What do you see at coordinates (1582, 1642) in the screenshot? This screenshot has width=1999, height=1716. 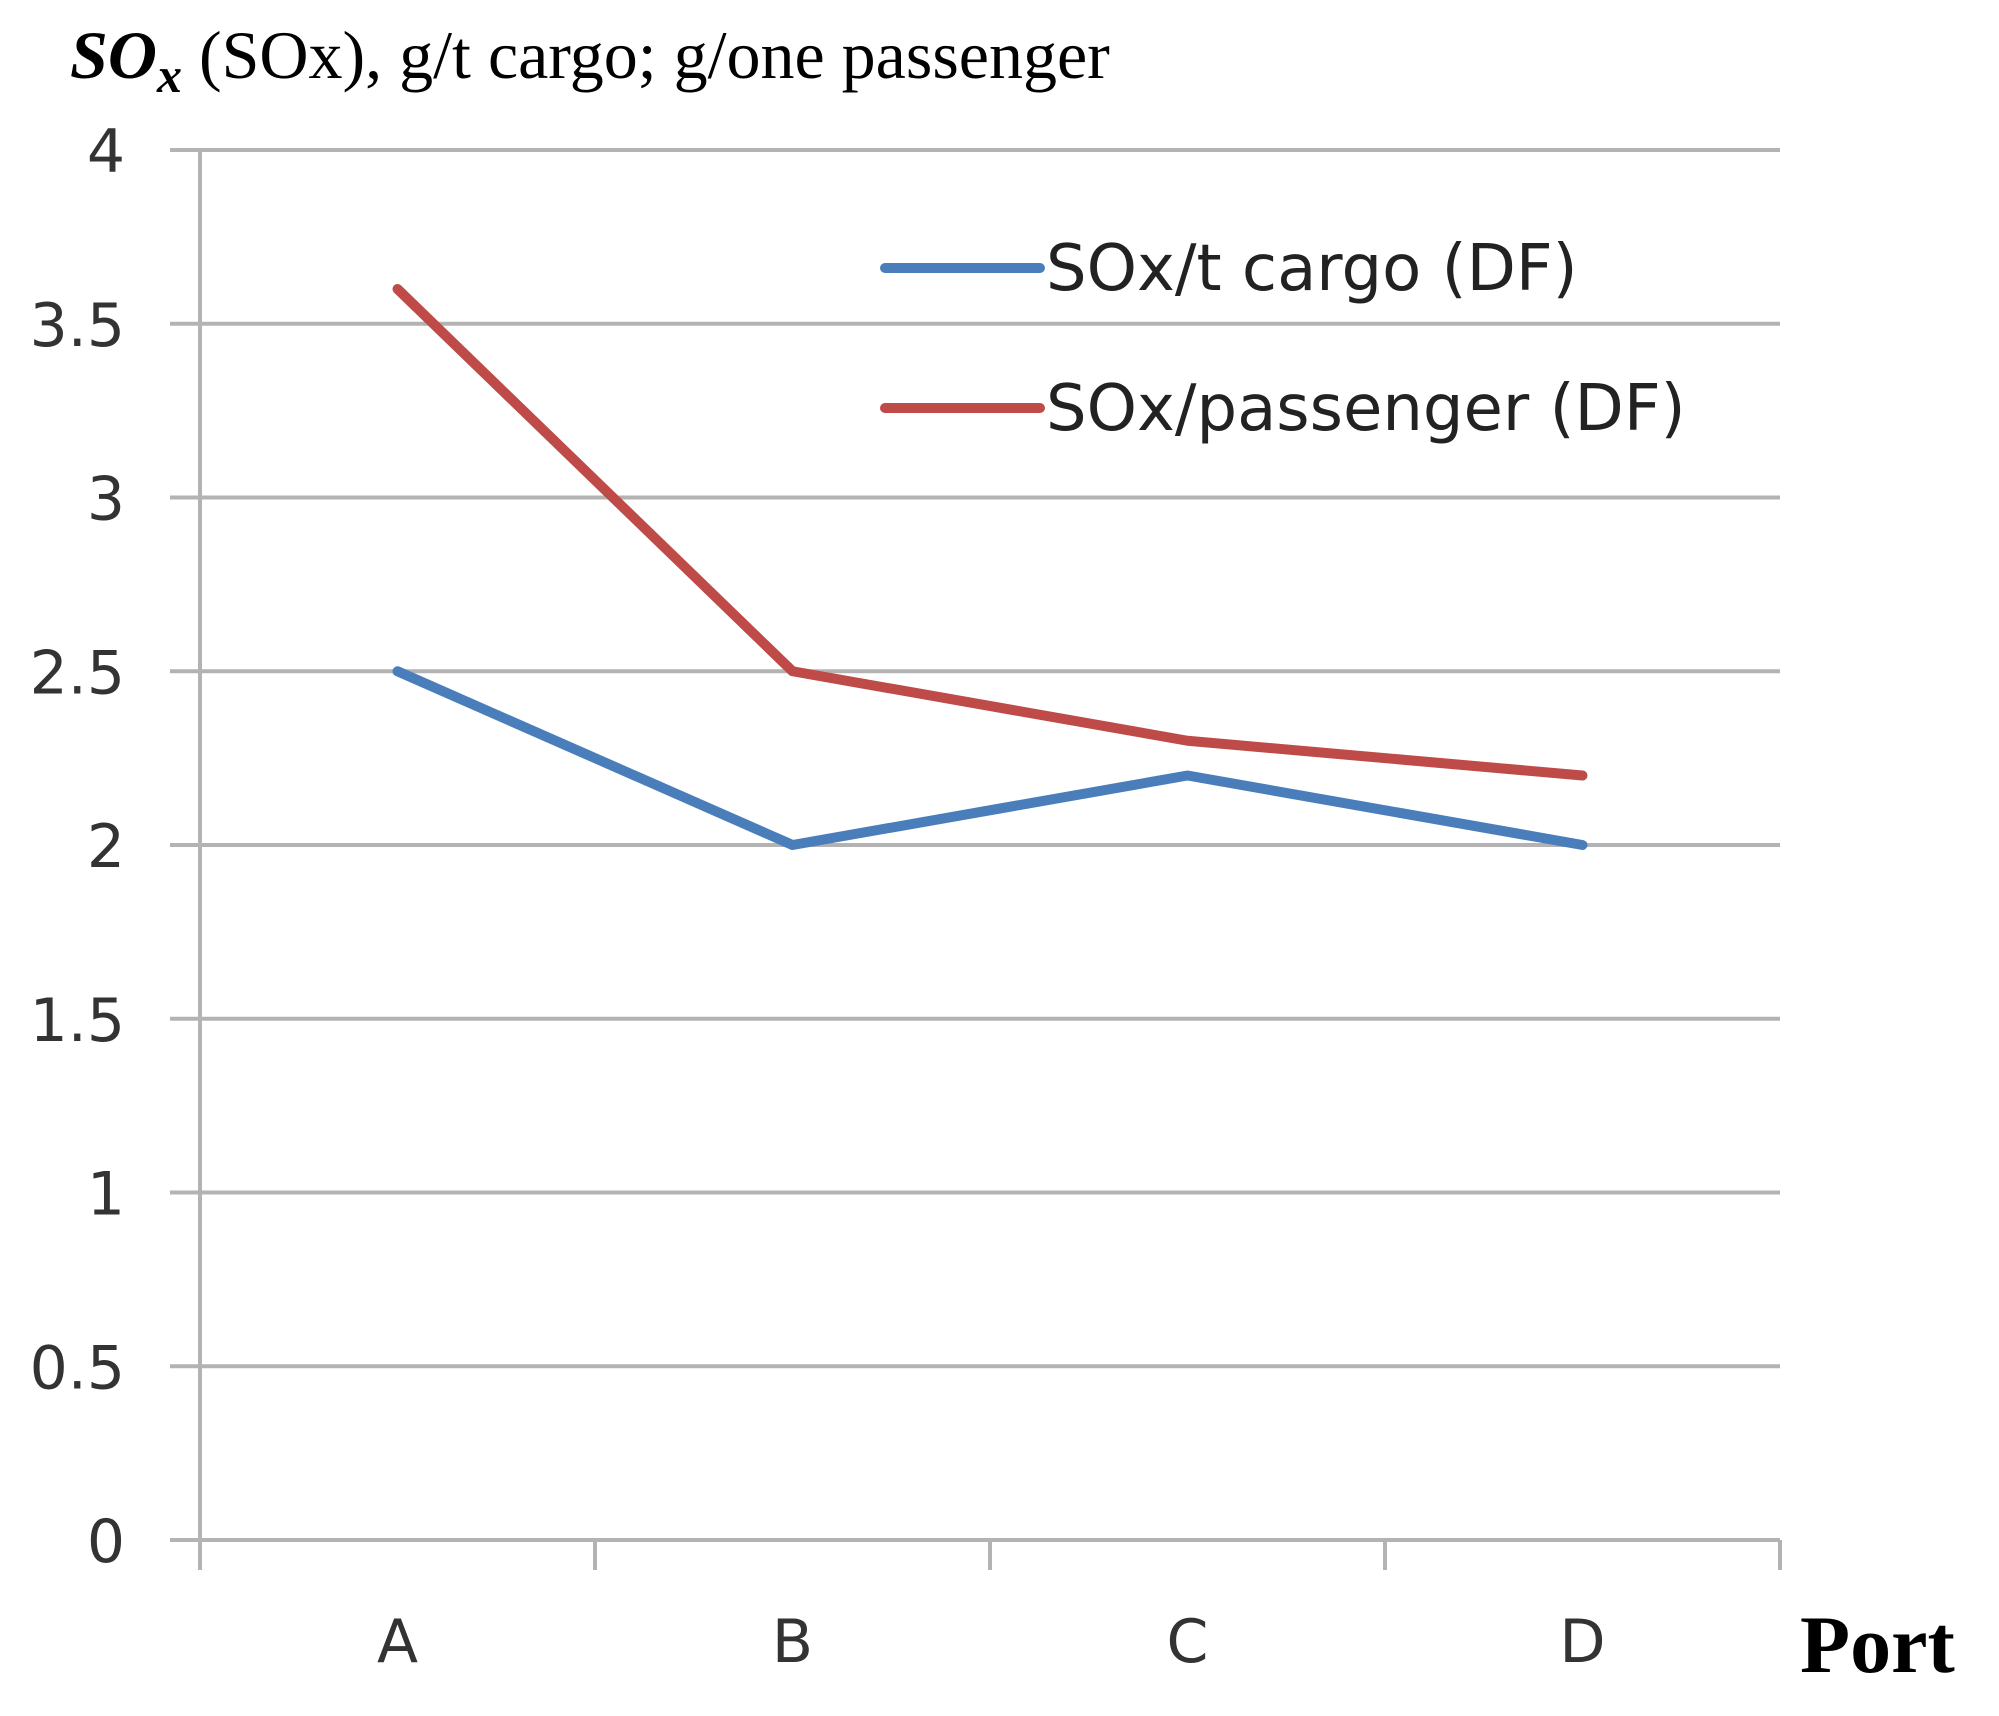 I see `x-tick-label-d: D` at bounding box center [1582, 1642].